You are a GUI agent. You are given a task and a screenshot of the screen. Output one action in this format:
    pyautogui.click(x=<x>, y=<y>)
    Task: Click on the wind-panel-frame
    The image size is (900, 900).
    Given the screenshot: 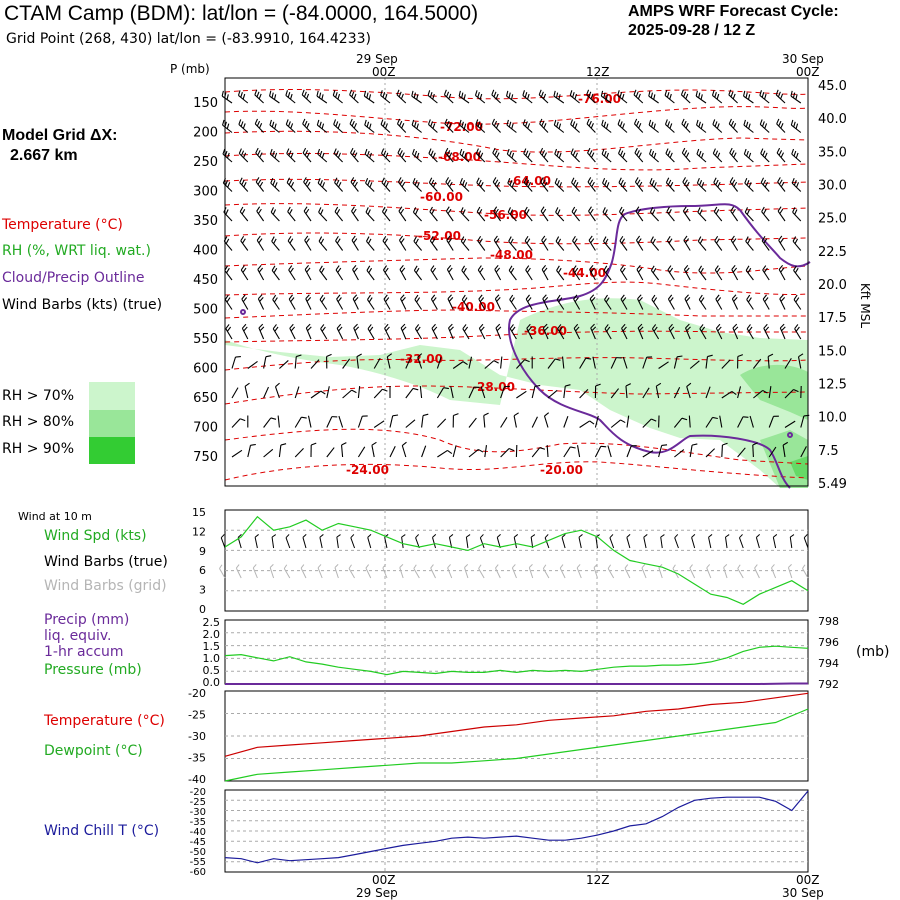 What is the action you would take?
    pyautogui.click(x=516, y=560)
    